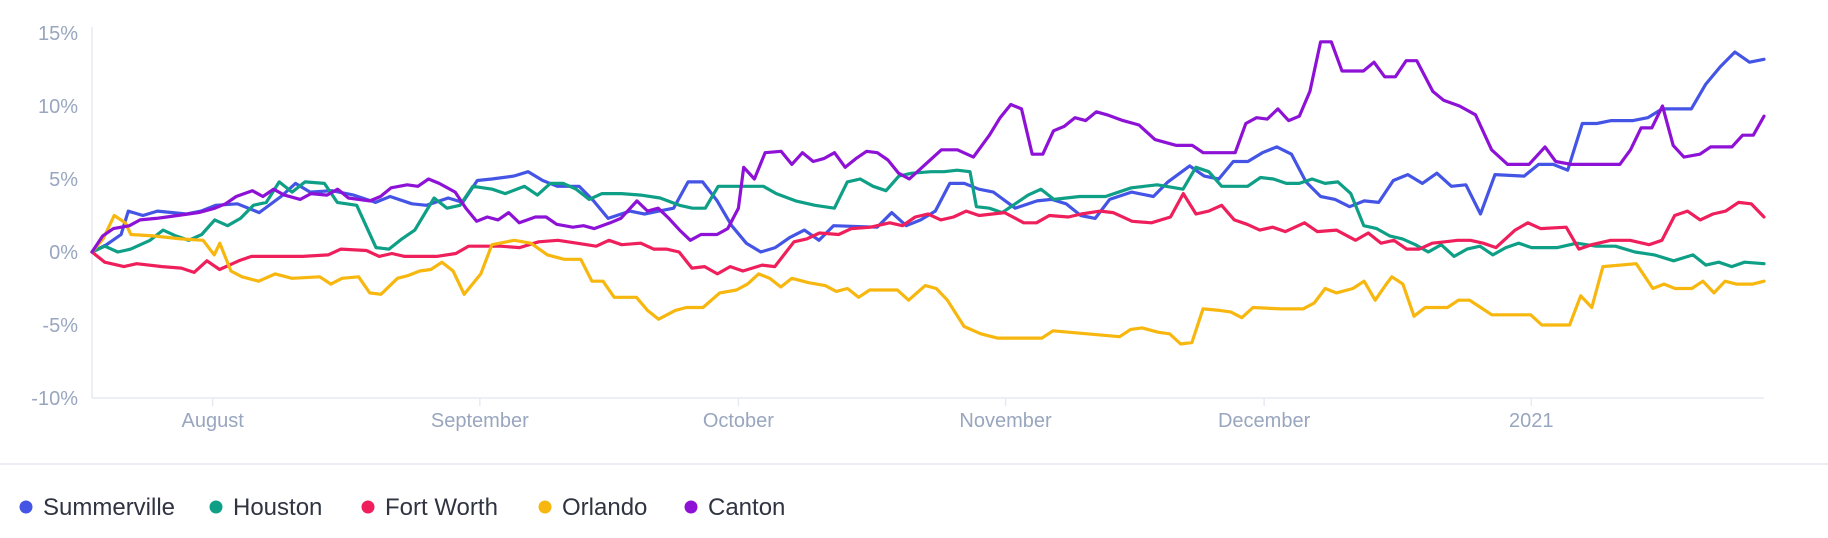 Image resolution: width=1828 pixels, height=538 pixels. What do you see at coordinates (213, 421) in the screenshot?
I see `x-tick-label: August` at bounding box center [213, 421].